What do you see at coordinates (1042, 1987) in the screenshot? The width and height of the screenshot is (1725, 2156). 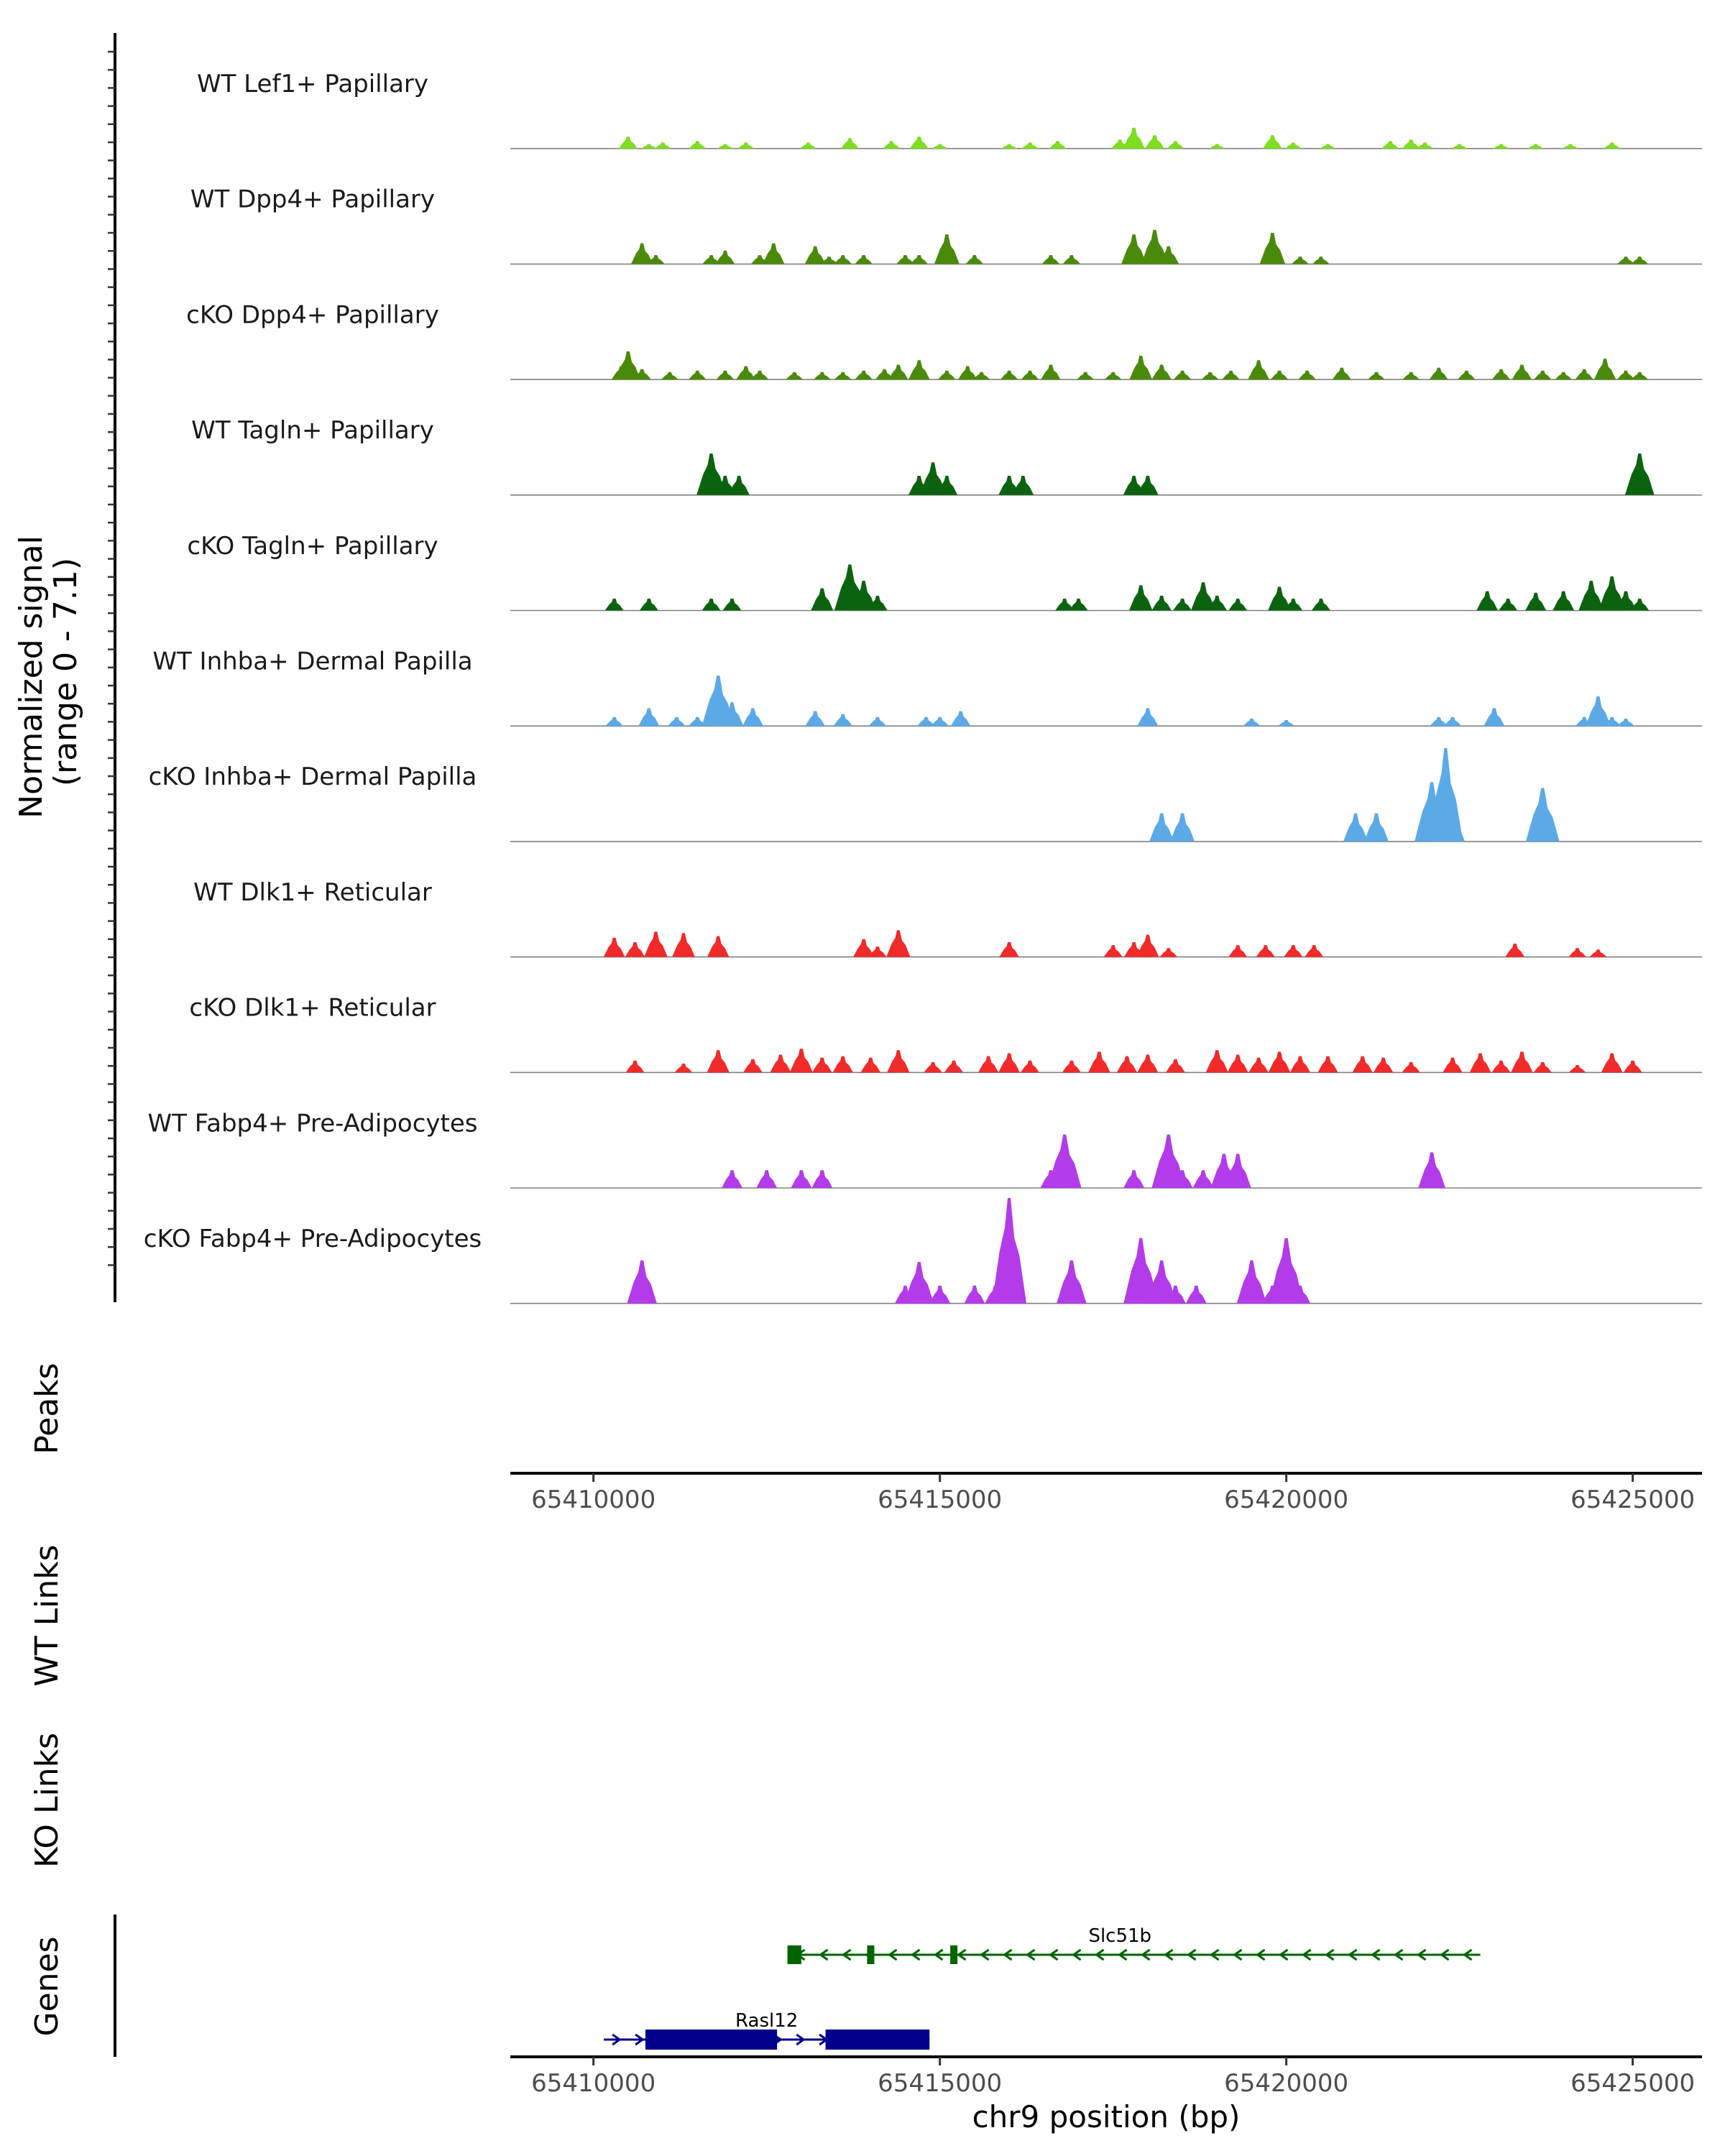 I see `gene-annotations: Slc51b Rasl12` at bounding box center [1042, 1987].